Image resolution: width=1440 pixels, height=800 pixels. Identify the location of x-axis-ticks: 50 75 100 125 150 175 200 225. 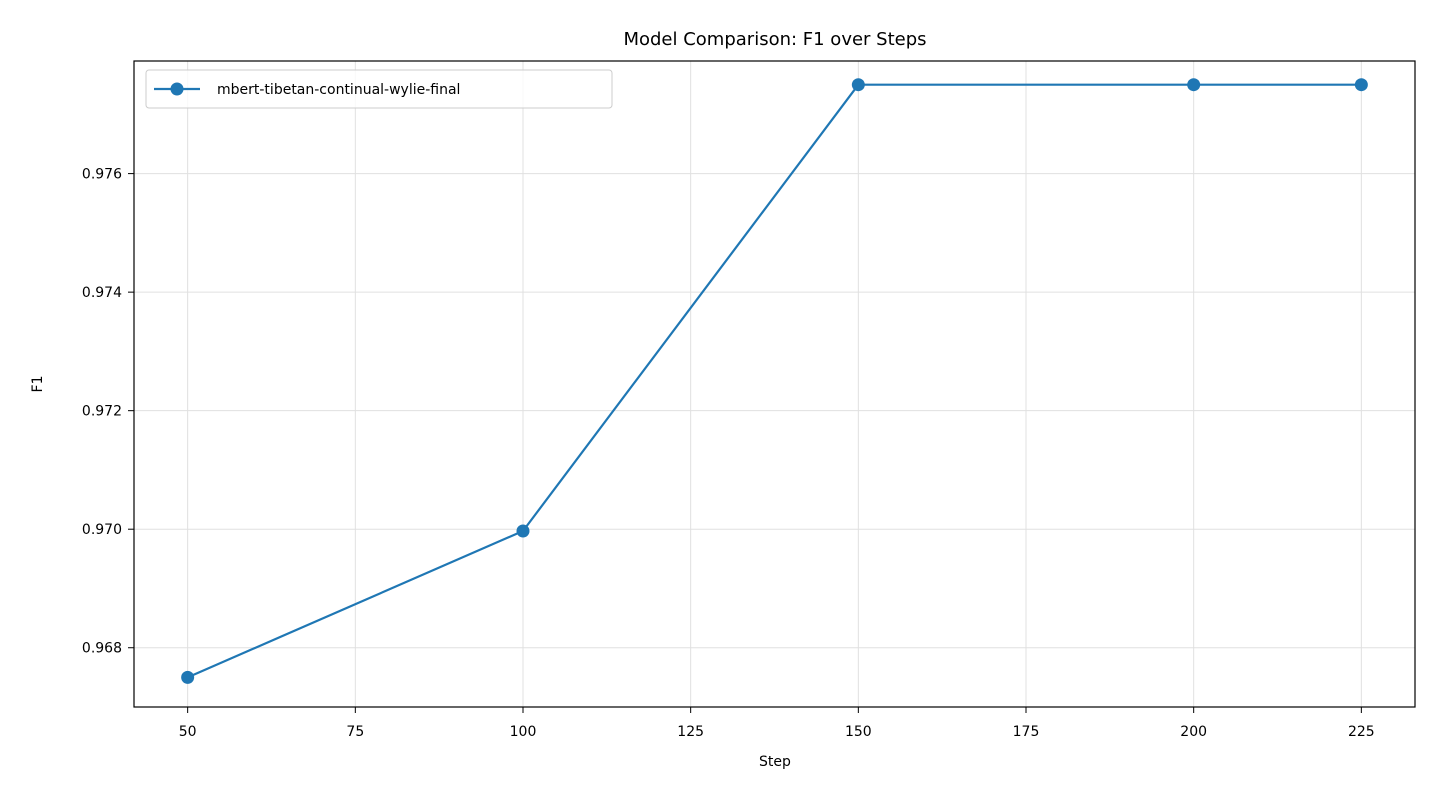
(777, 723).